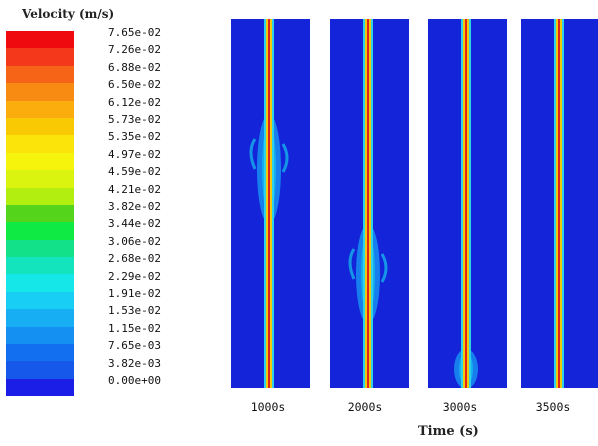 The height and width of the screenshot is (446, 598). I want to click on legend-tick-label: 5.73e-02, so click(134, 119).